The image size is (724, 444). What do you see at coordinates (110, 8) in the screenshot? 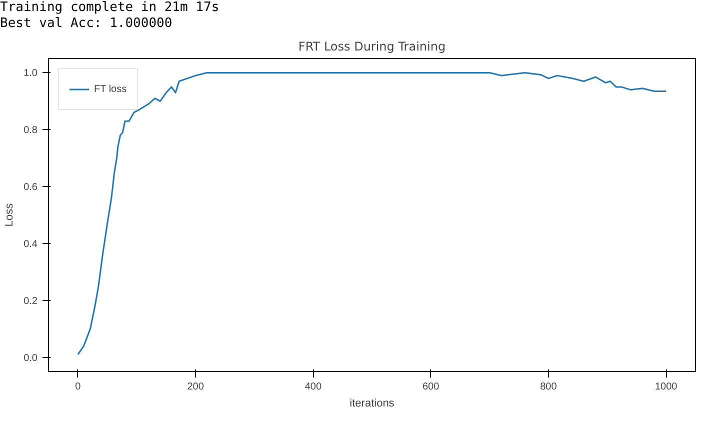
I see `text: Training complete in 21m 17s` at bounding box center [110, 8].